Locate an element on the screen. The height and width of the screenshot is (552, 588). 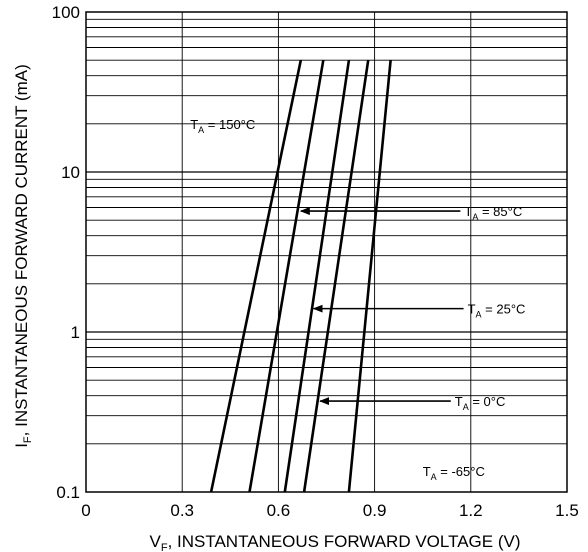
x-tick-label: 0.3 is located at coordinates (182, 510).